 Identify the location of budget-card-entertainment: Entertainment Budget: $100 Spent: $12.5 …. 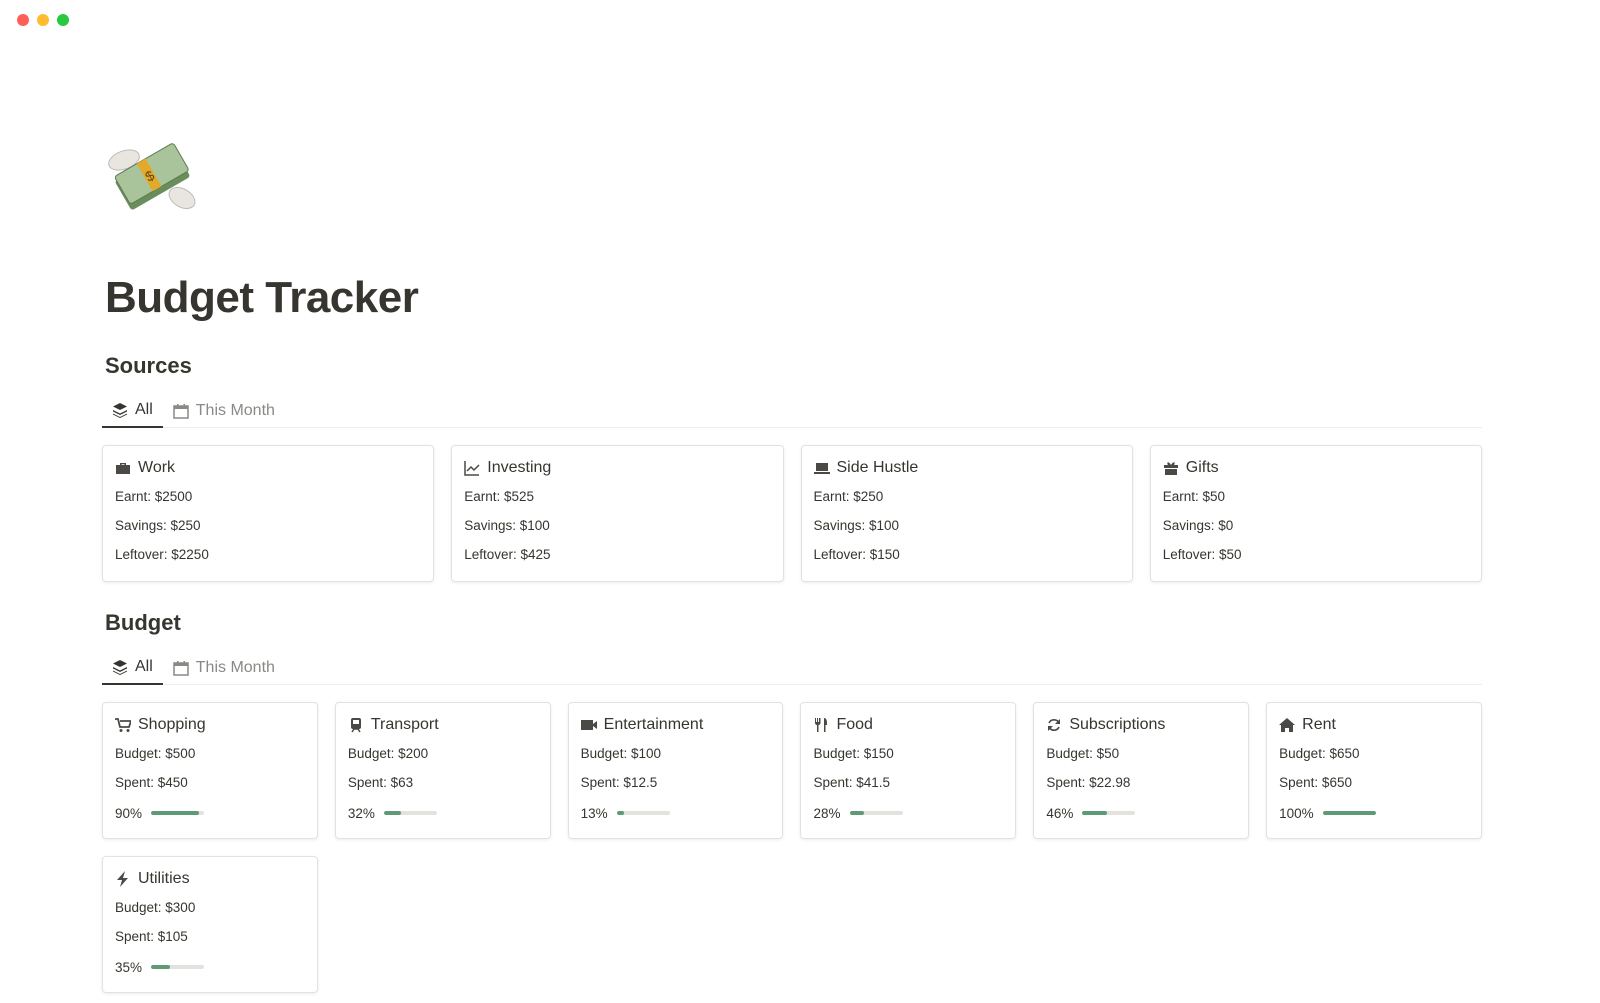
(675, 770).